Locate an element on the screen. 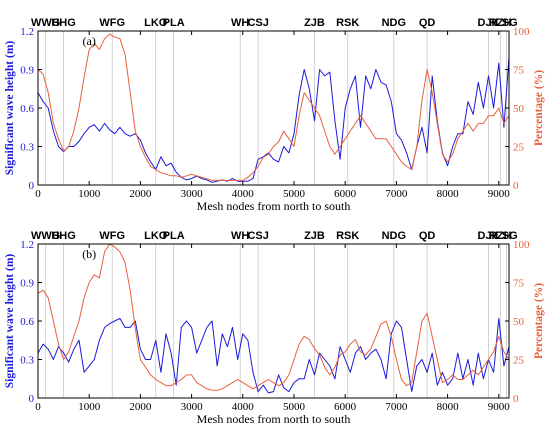 This screenshot has height=437, width=550. panel-label: (a) is located at coordinates (89, 41).